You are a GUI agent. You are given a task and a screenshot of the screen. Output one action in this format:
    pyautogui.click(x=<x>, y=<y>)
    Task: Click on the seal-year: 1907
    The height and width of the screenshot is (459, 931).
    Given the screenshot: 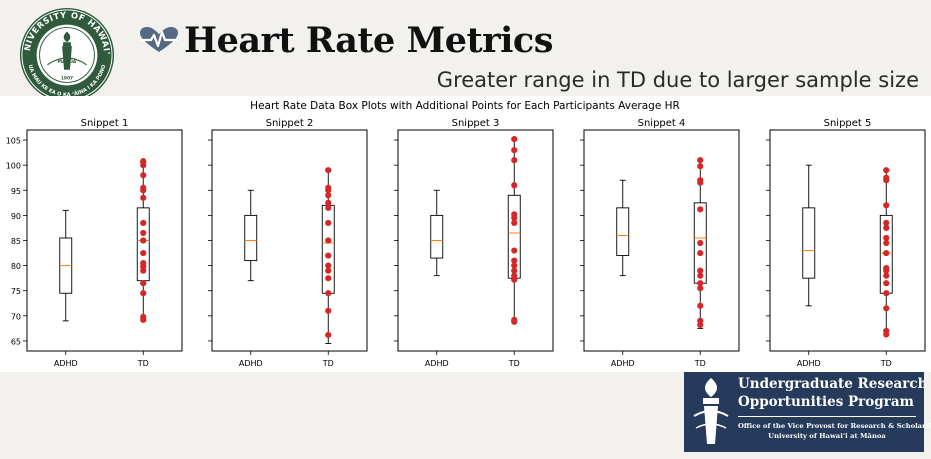 What is the action you would take?
    pyautogui.click(x=67, y=79)
    